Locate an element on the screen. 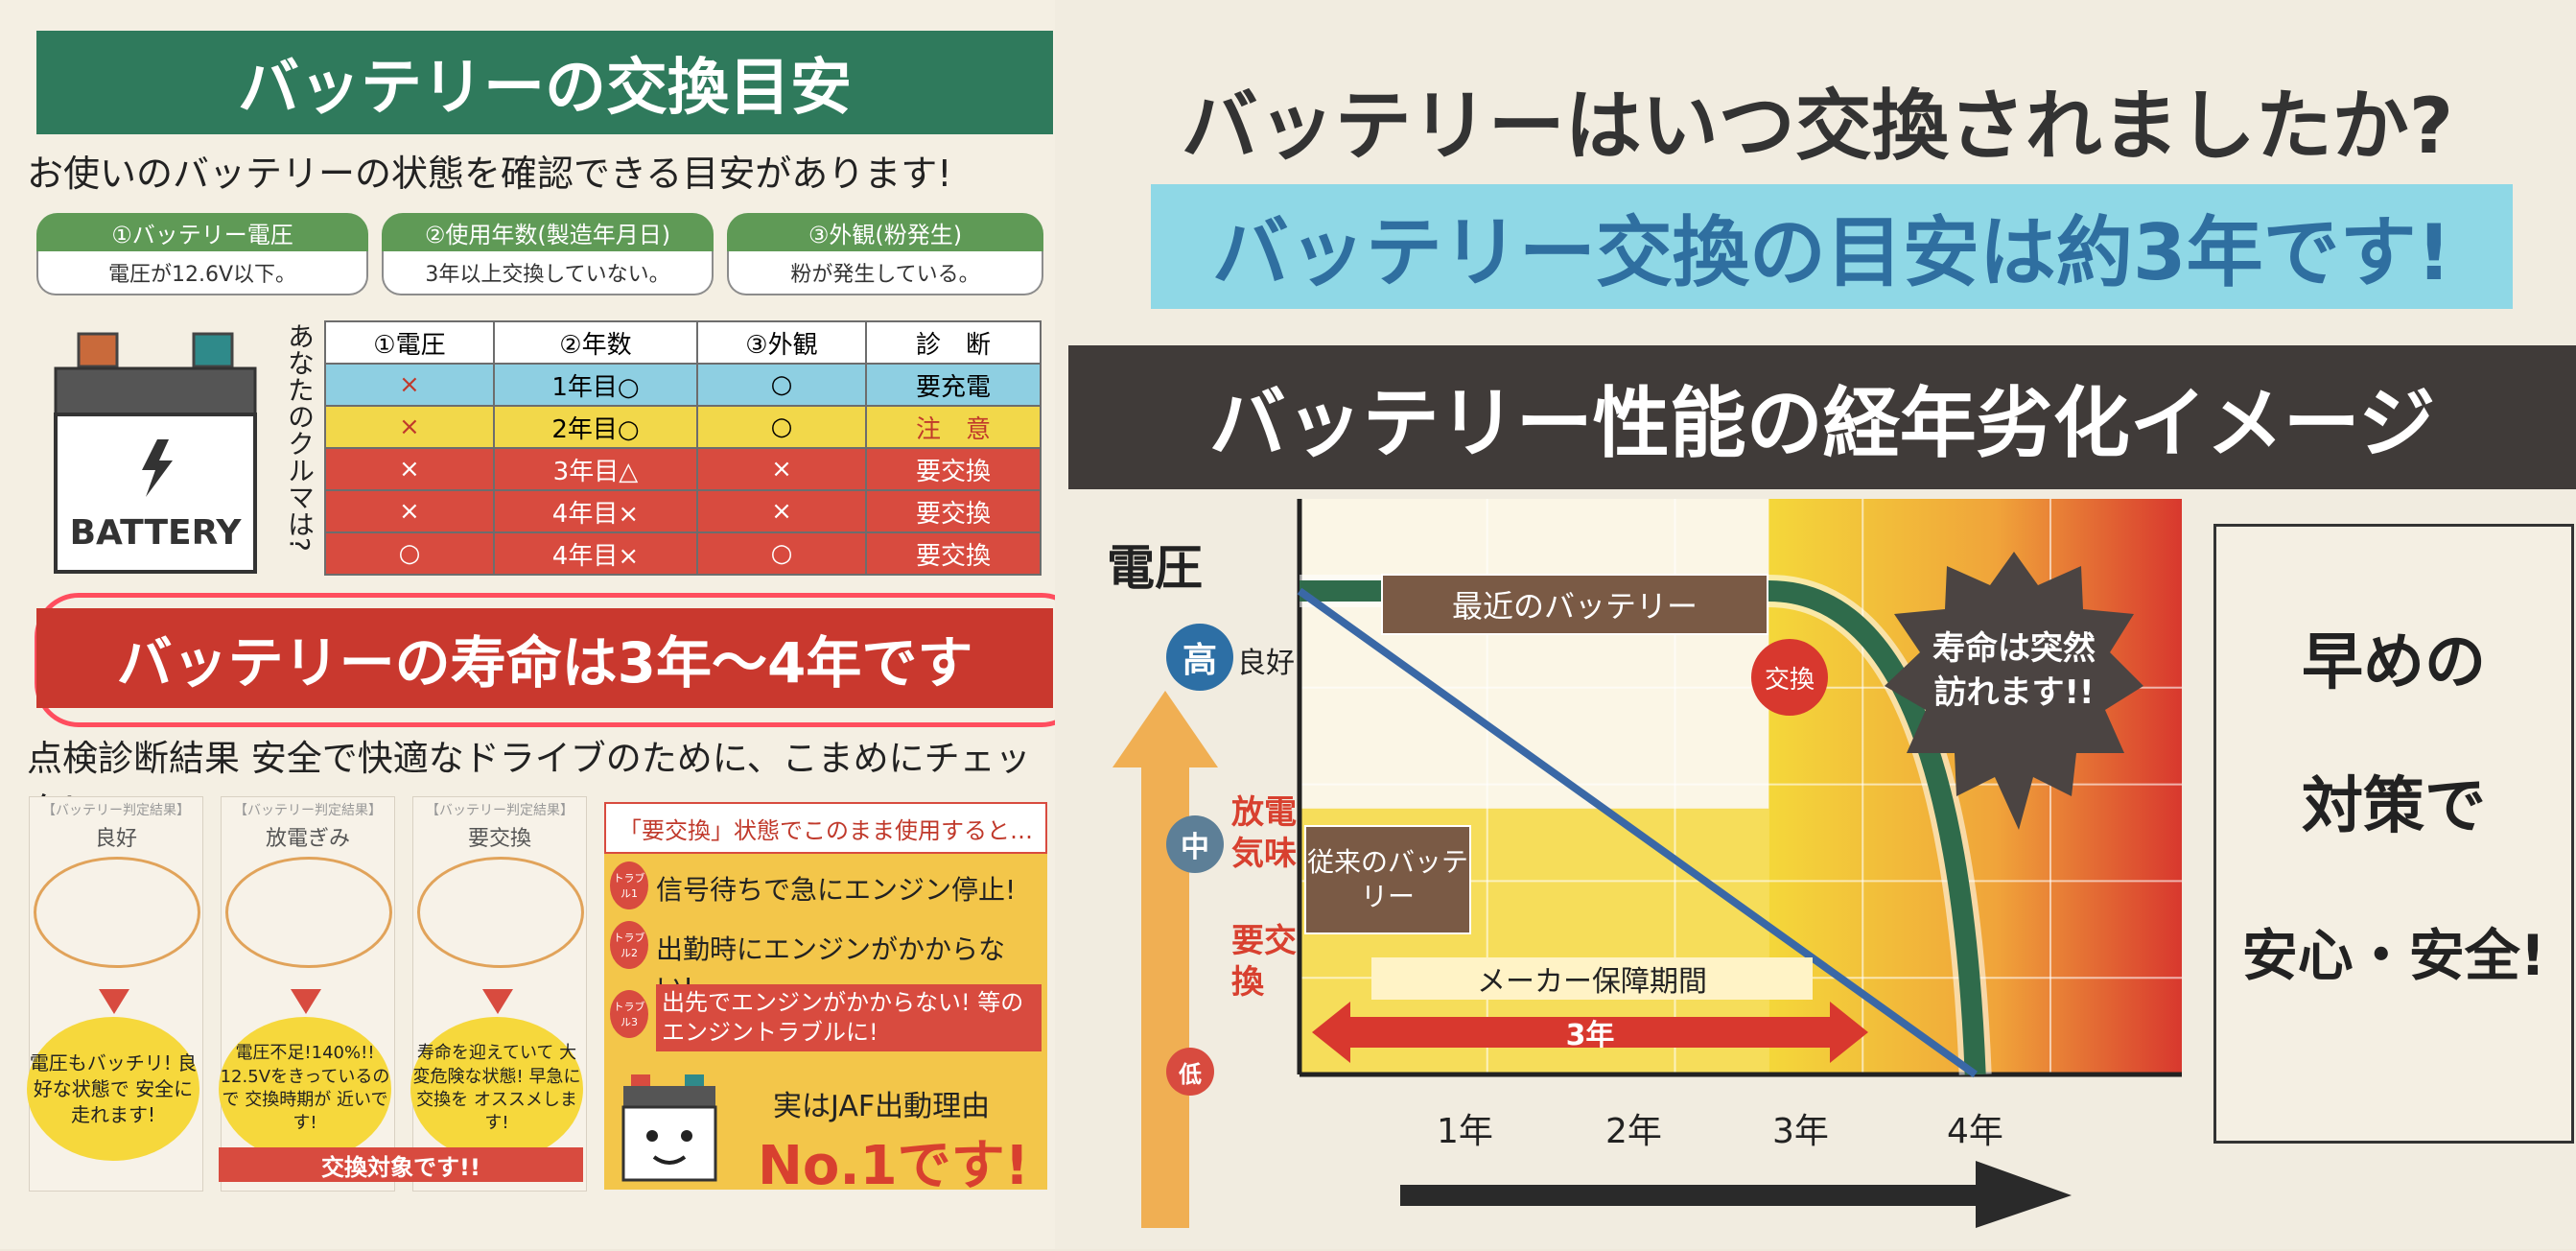  side-message-line: 対策で is located at coordinates (2394, 807).